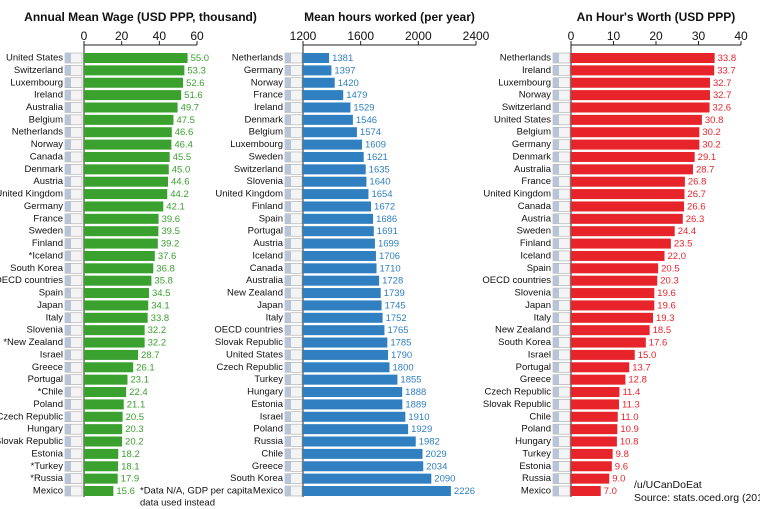 This screenshot has width=760, height=509. I want to click on category-label: Poland, so click(48, 404).